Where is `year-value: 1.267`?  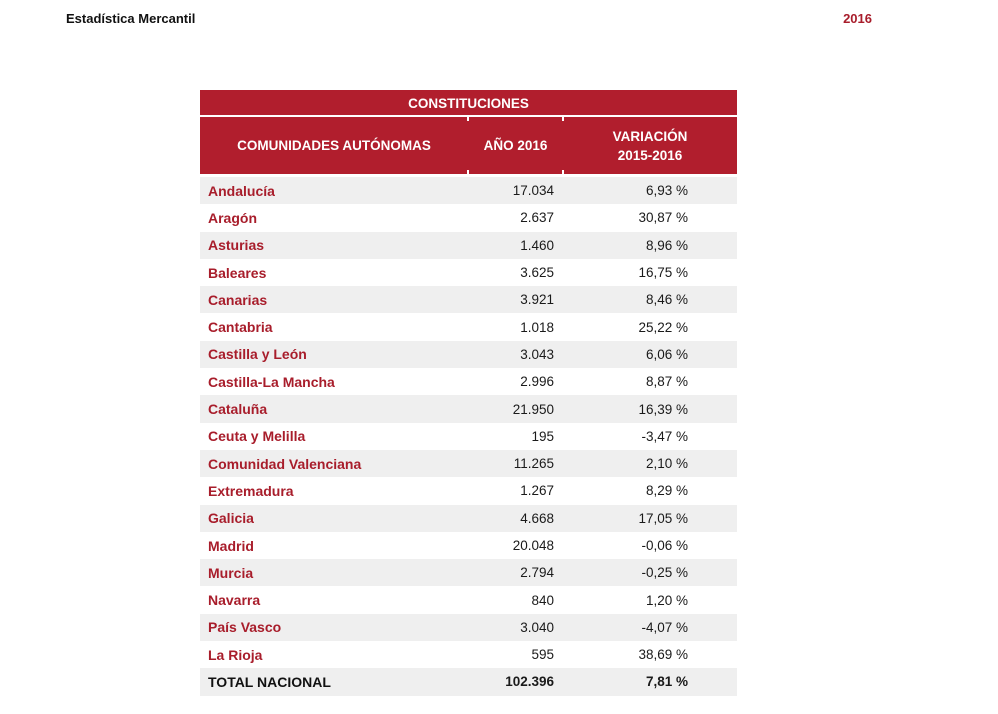 year-value: 1.267 is located at coordinates (537, 491).